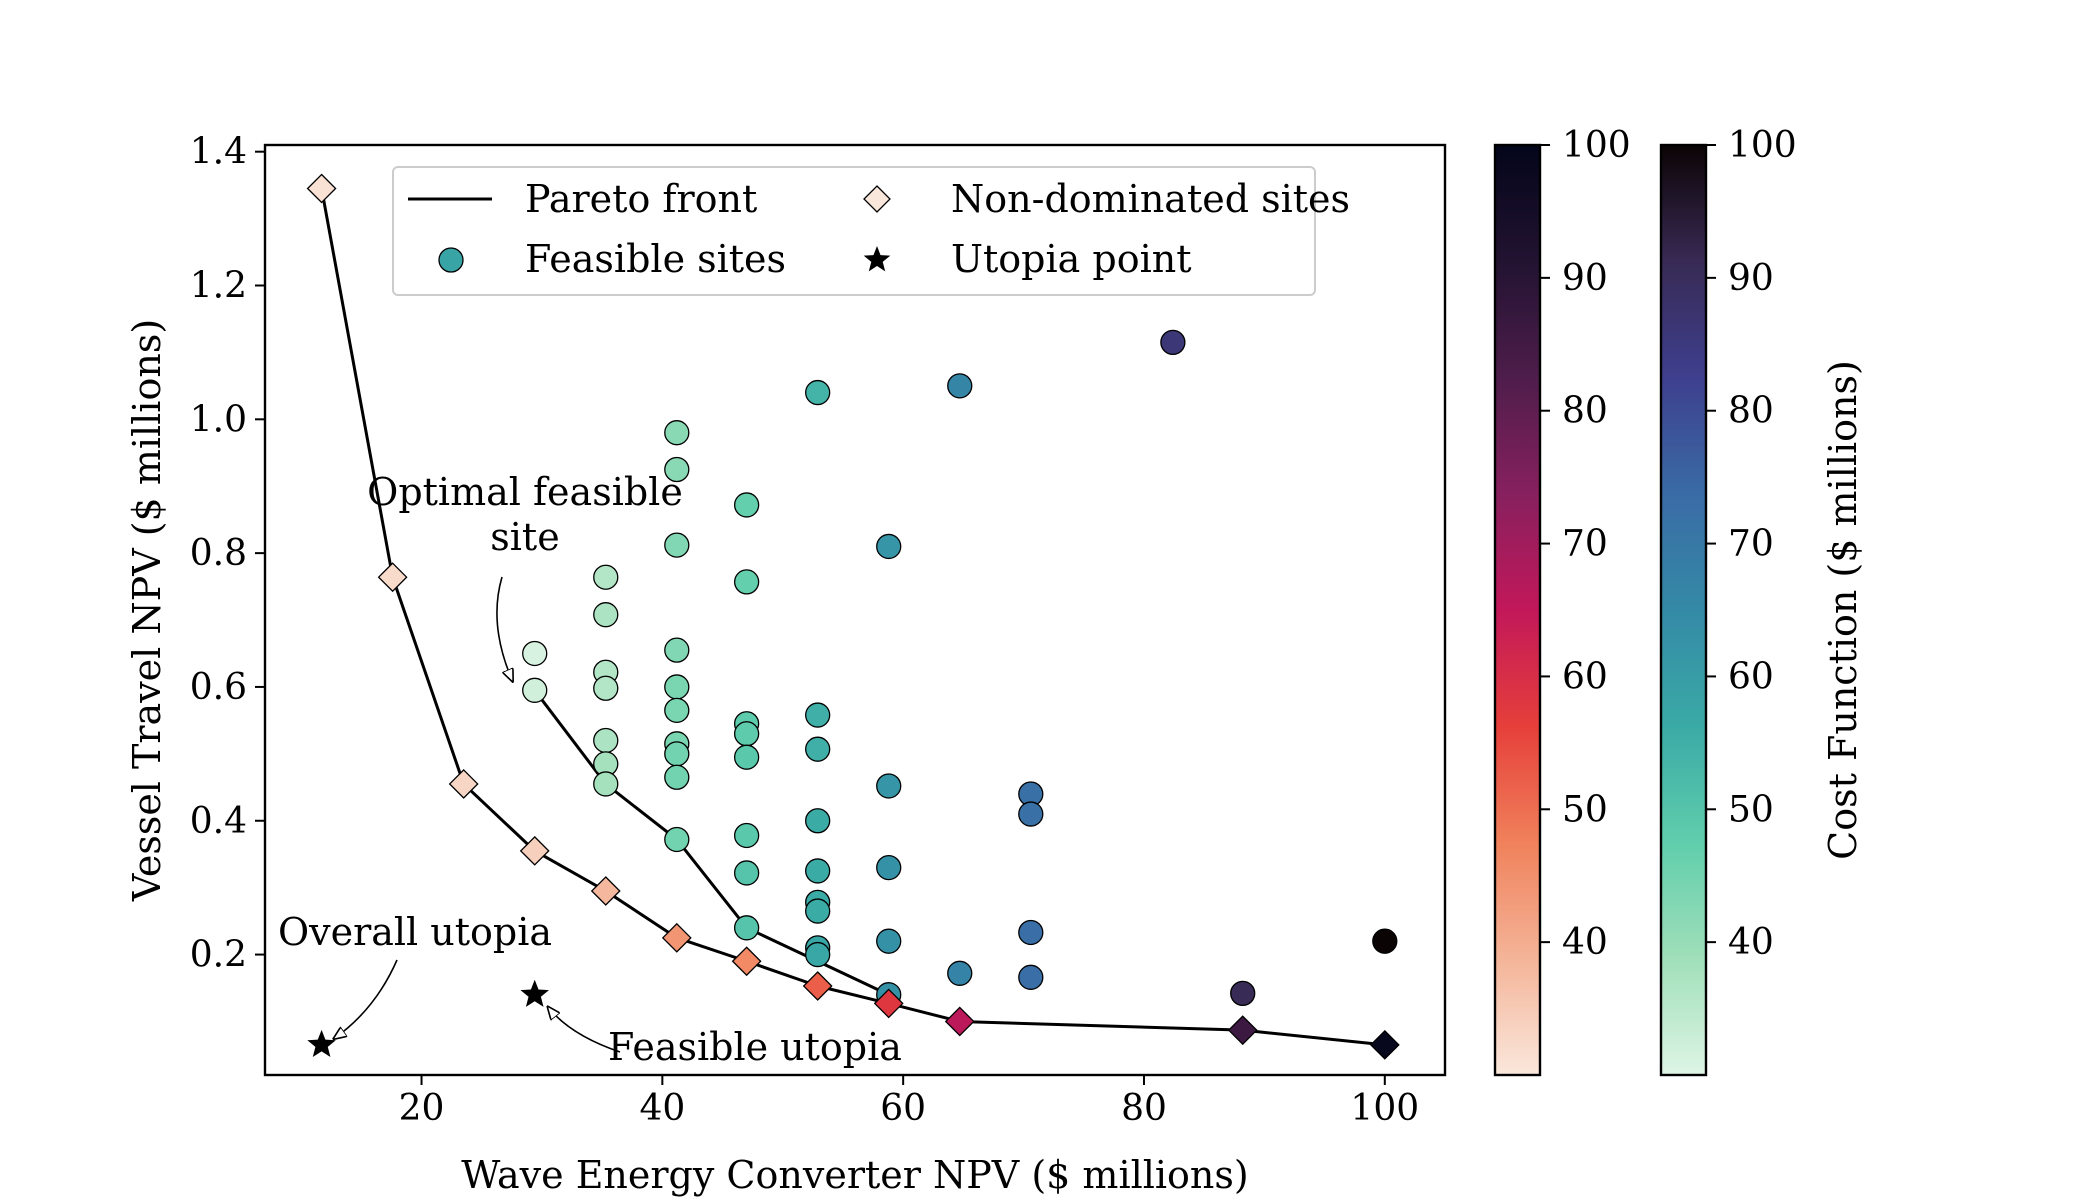  Describe the element at coordinates (877, 199) in the screenshot. I see `legend-diamond-swatch` at that location.